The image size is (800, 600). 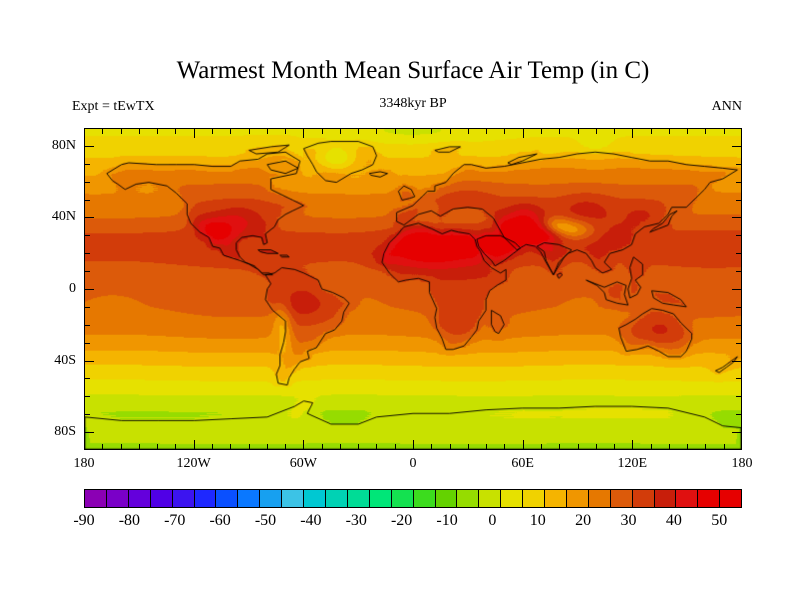 What do you see at coordinates (265, 520) in the screenshot?
I see `colorbar-tick-label: -50` at bounding box center [265, 520].